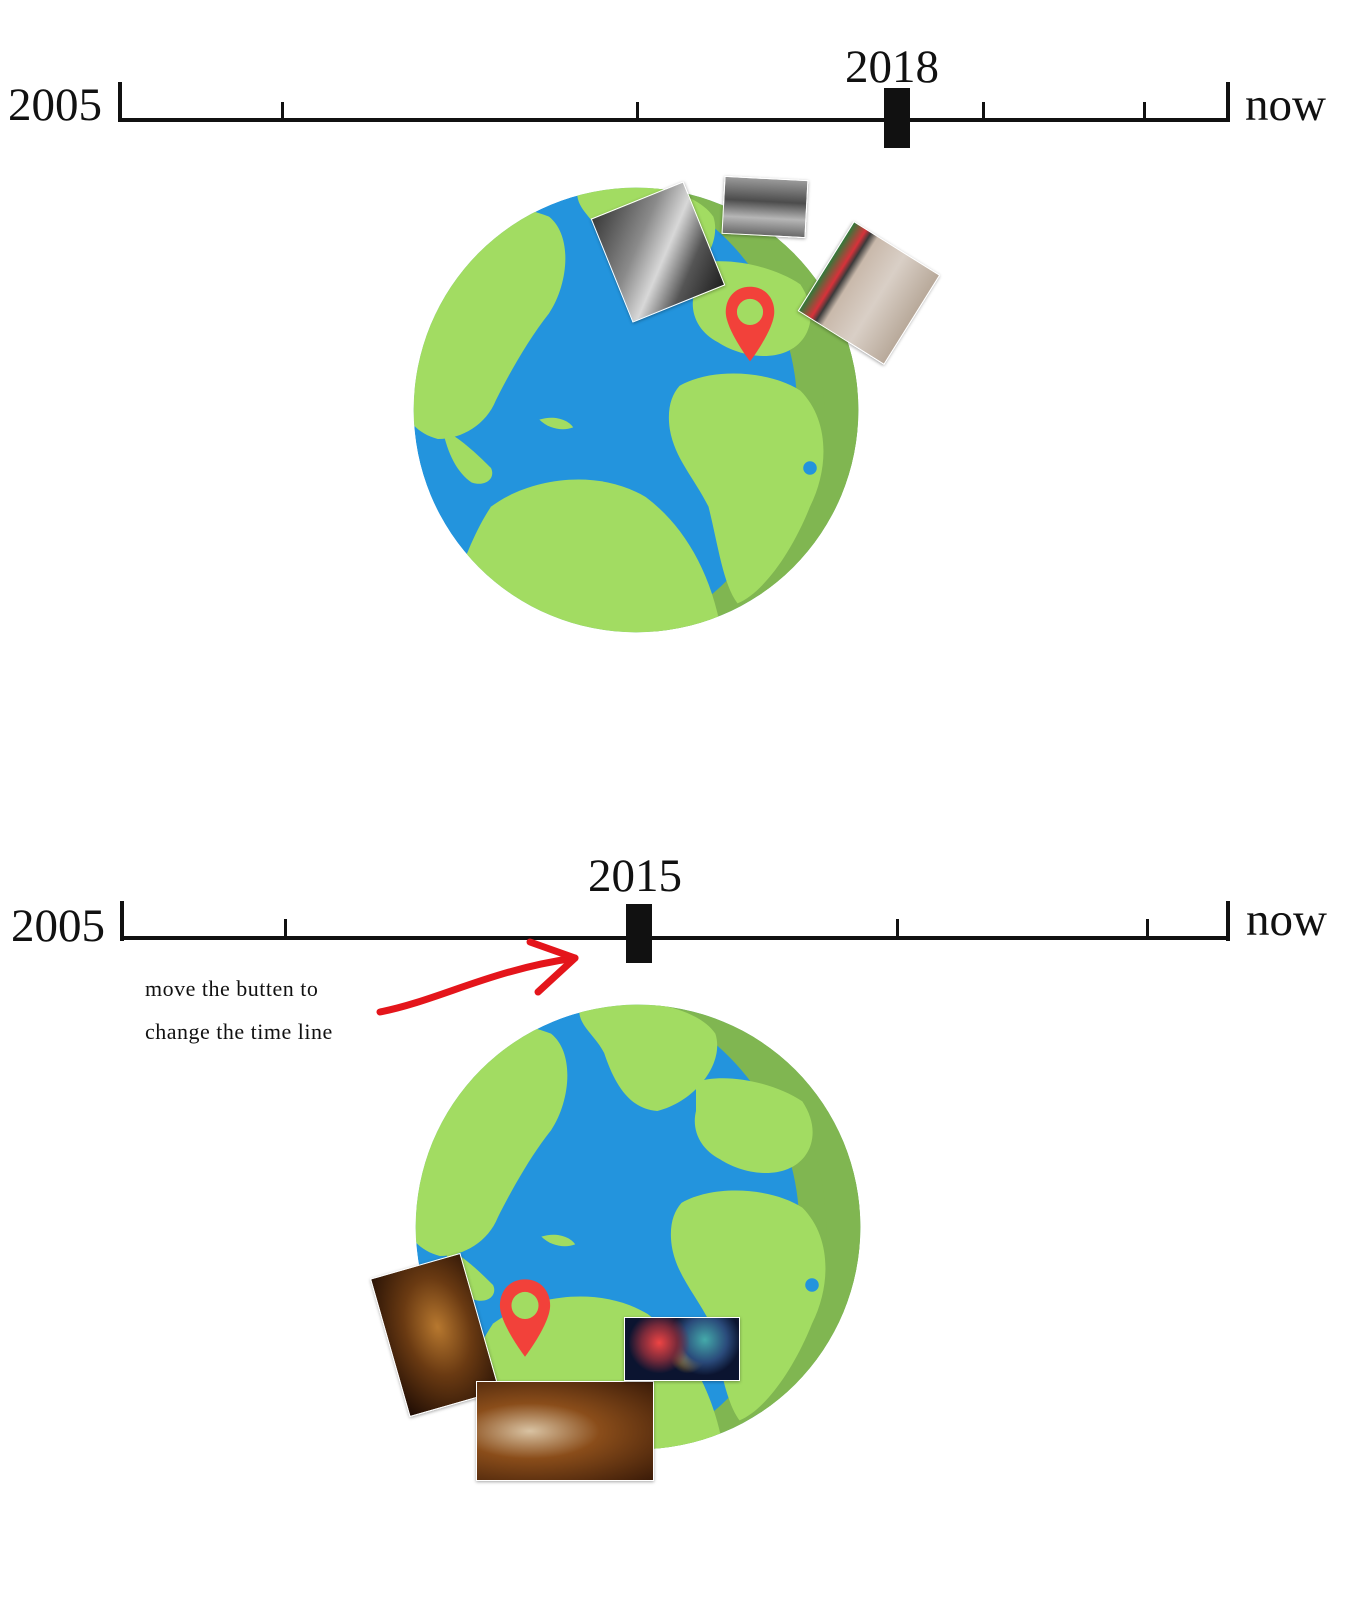  I want to click on selected-year-label: 2015, so click(635, 876).